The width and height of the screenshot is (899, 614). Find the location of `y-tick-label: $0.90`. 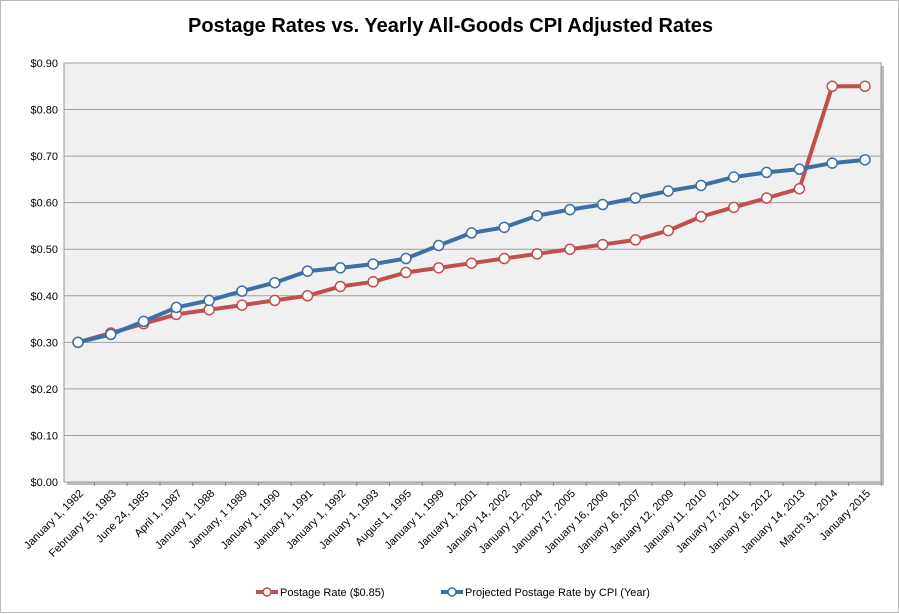

y-tick-label: $0.90 is located at coordinates (44, 64).